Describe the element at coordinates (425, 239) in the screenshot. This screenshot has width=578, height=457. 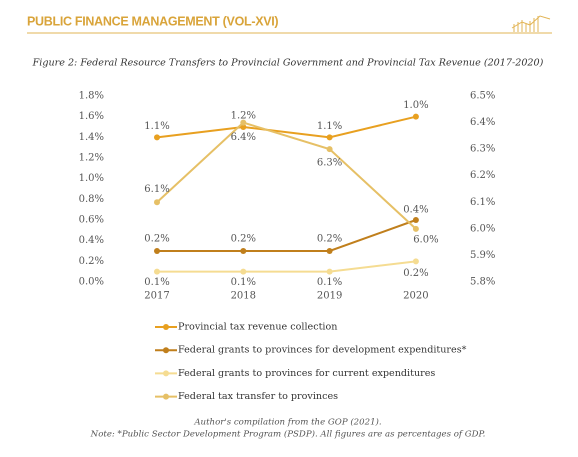
I see `value-label: 6.0%` at that location.